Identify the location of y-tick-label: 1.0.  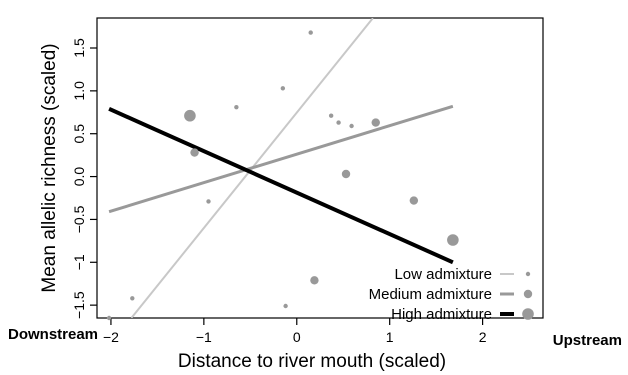
(79, 91).